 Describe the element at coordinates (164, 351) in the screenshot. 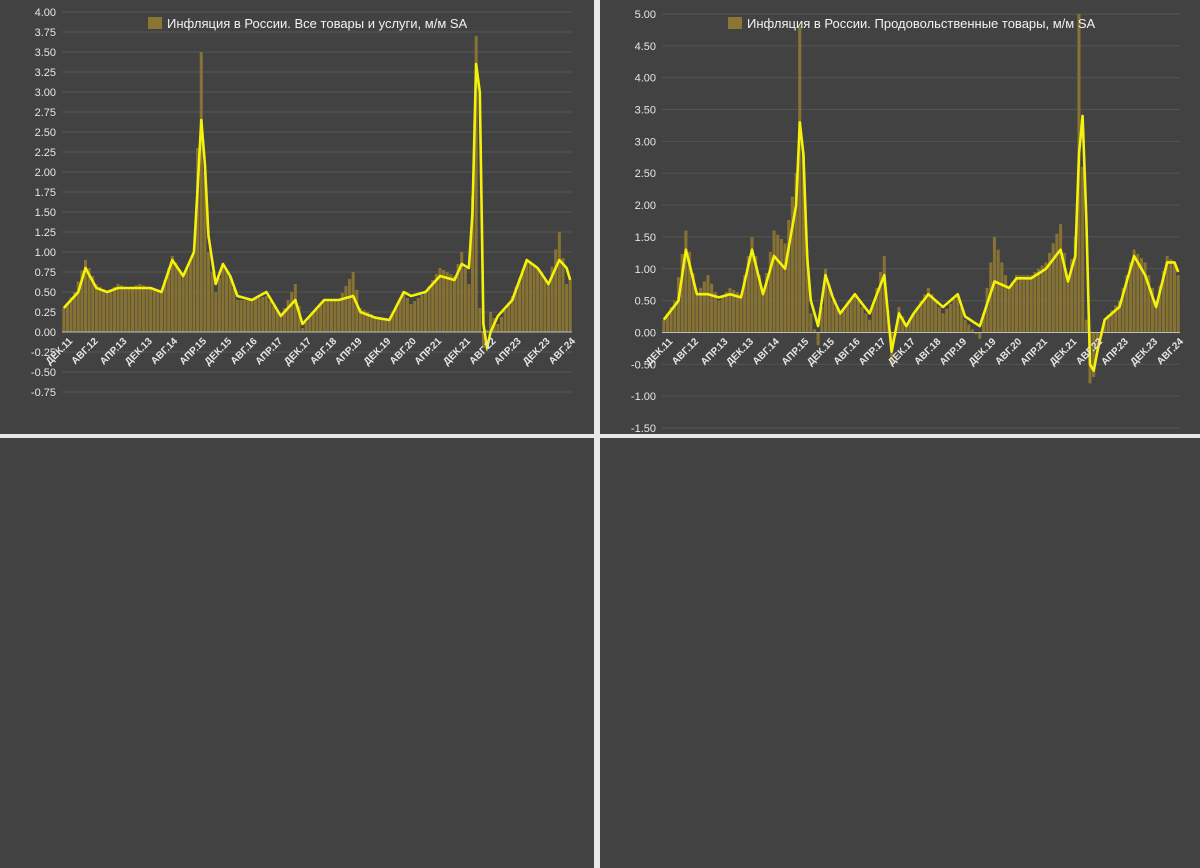

I see `x-tick-label: АВГ.14` at that location.